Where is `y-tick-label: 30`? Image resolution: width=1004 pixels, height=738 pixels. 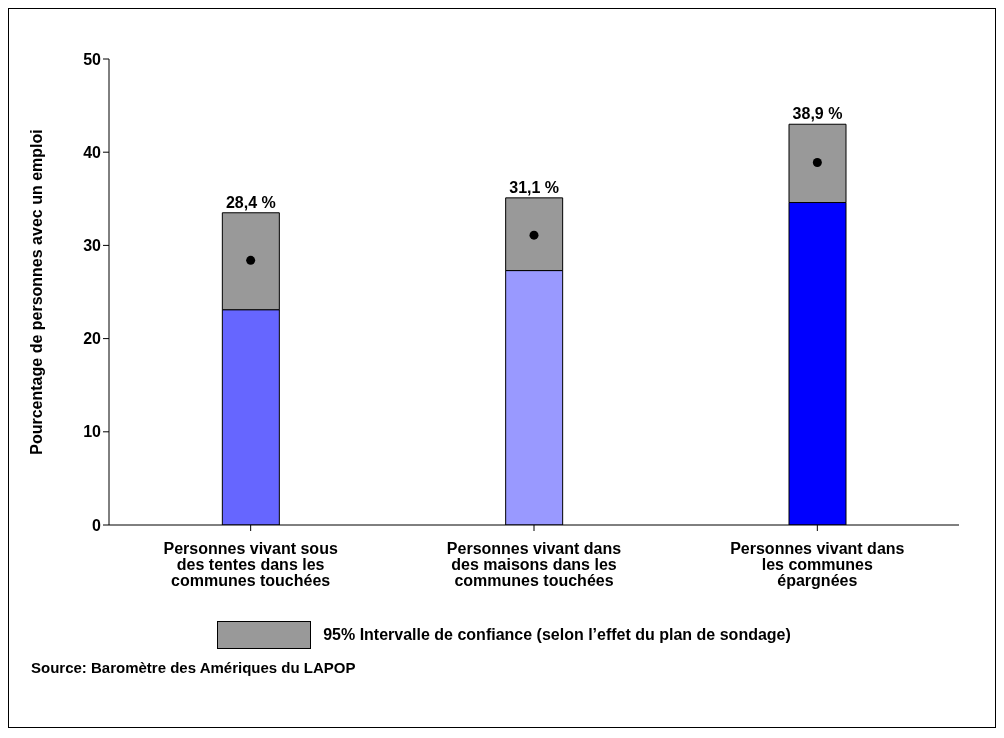 y-tick-label: 30 is located at coordinates (92, 246).